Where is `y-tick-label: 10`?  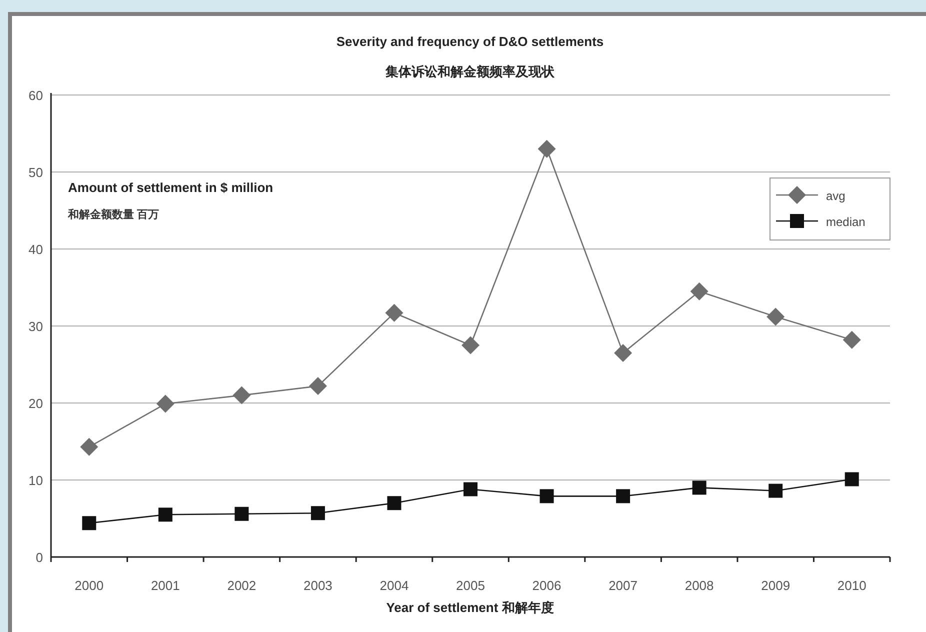 y-tick-label: 10 is located at coordinates (35, 480).